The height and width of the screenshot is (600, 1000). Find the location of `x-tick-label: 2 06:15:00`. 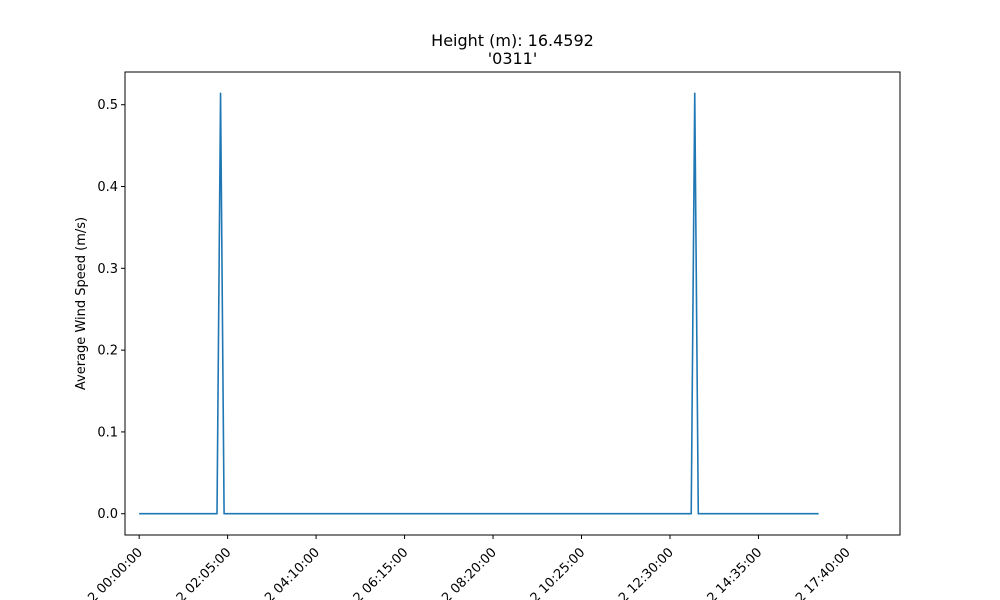

x-tick-label: 2 06:15:00 is located at coordinates (381, 572).